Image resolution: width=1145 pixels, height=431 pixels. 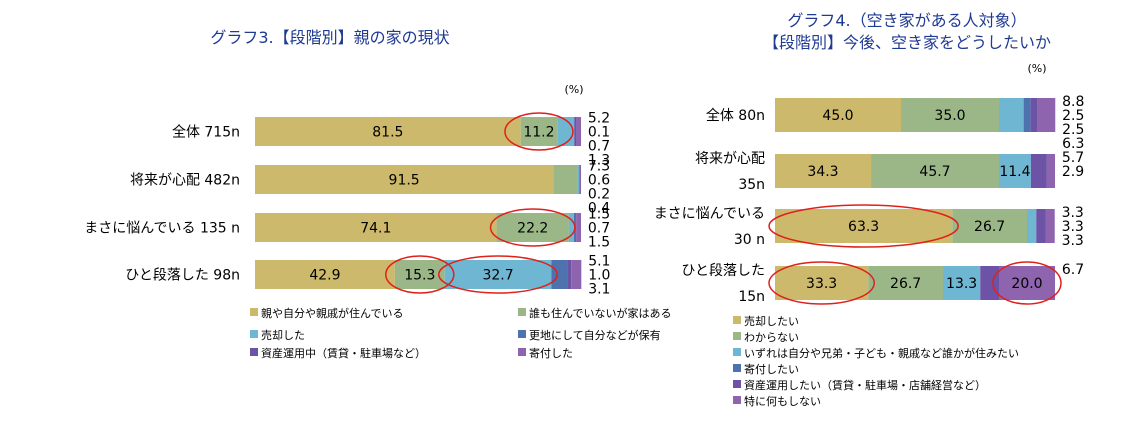 I want to click on chart1-title-line1: グラフ3.【段階別】親の家の現状, so click(x=329, y=37).